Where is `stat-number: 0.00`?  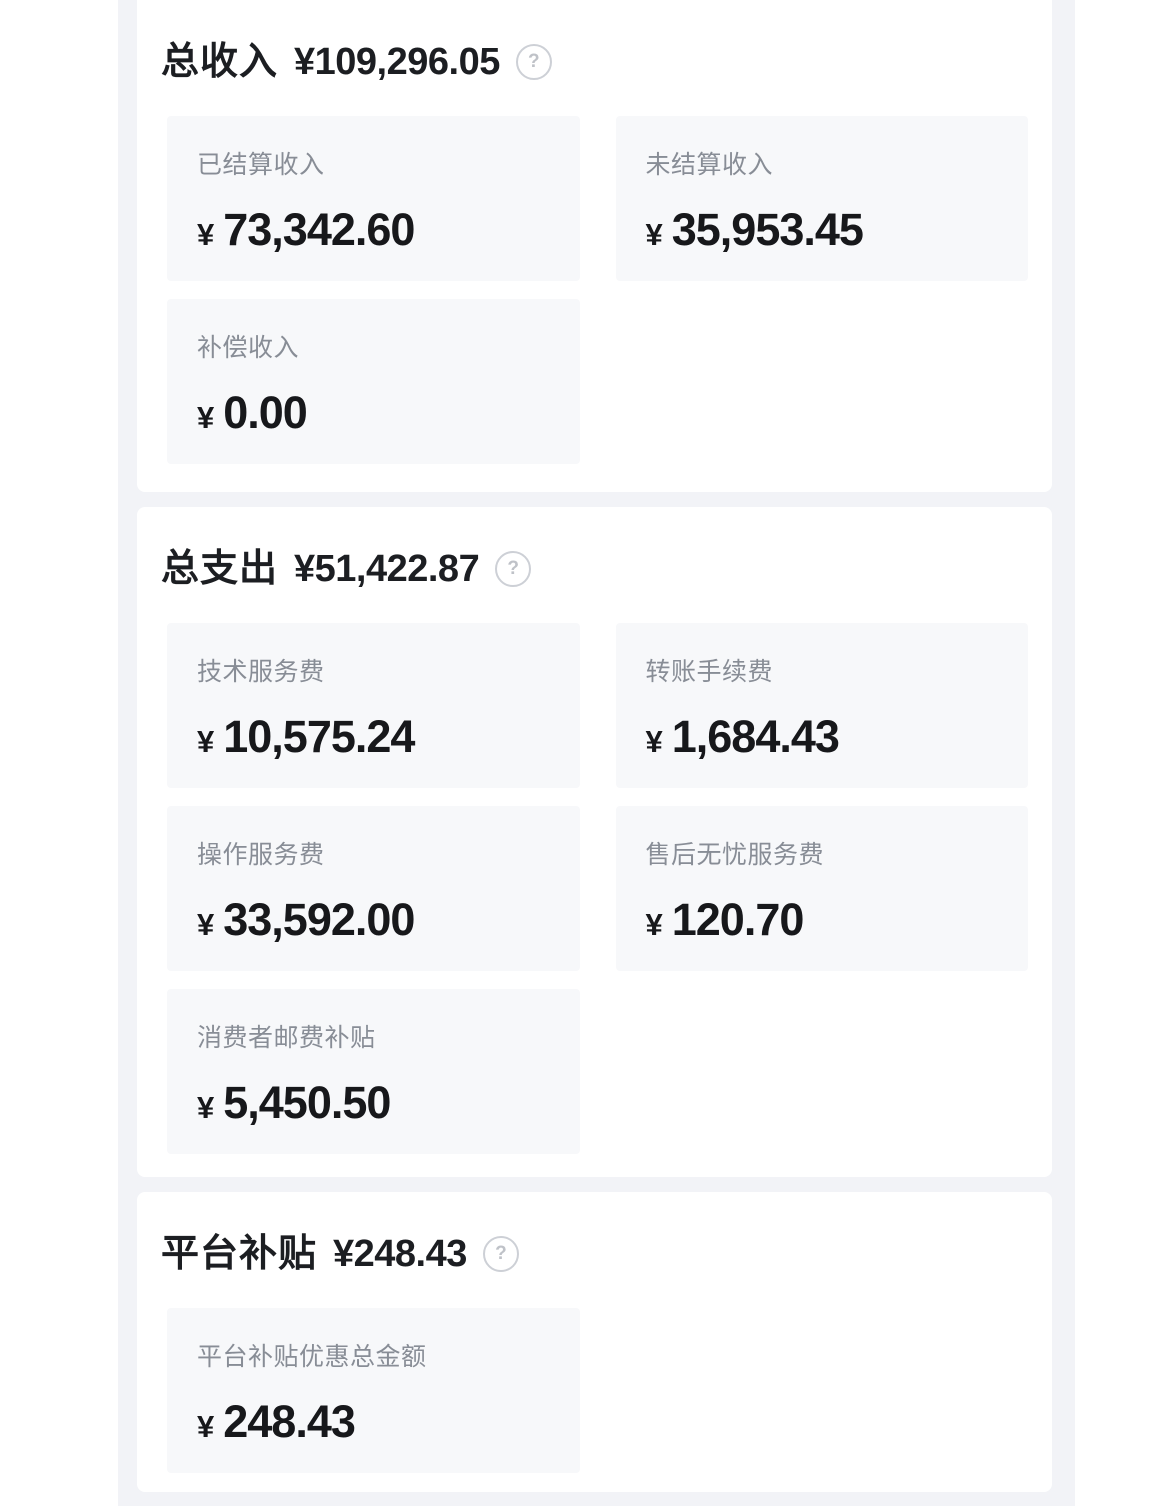 stat-number: 0.00 is located at coordinates (265, 412).